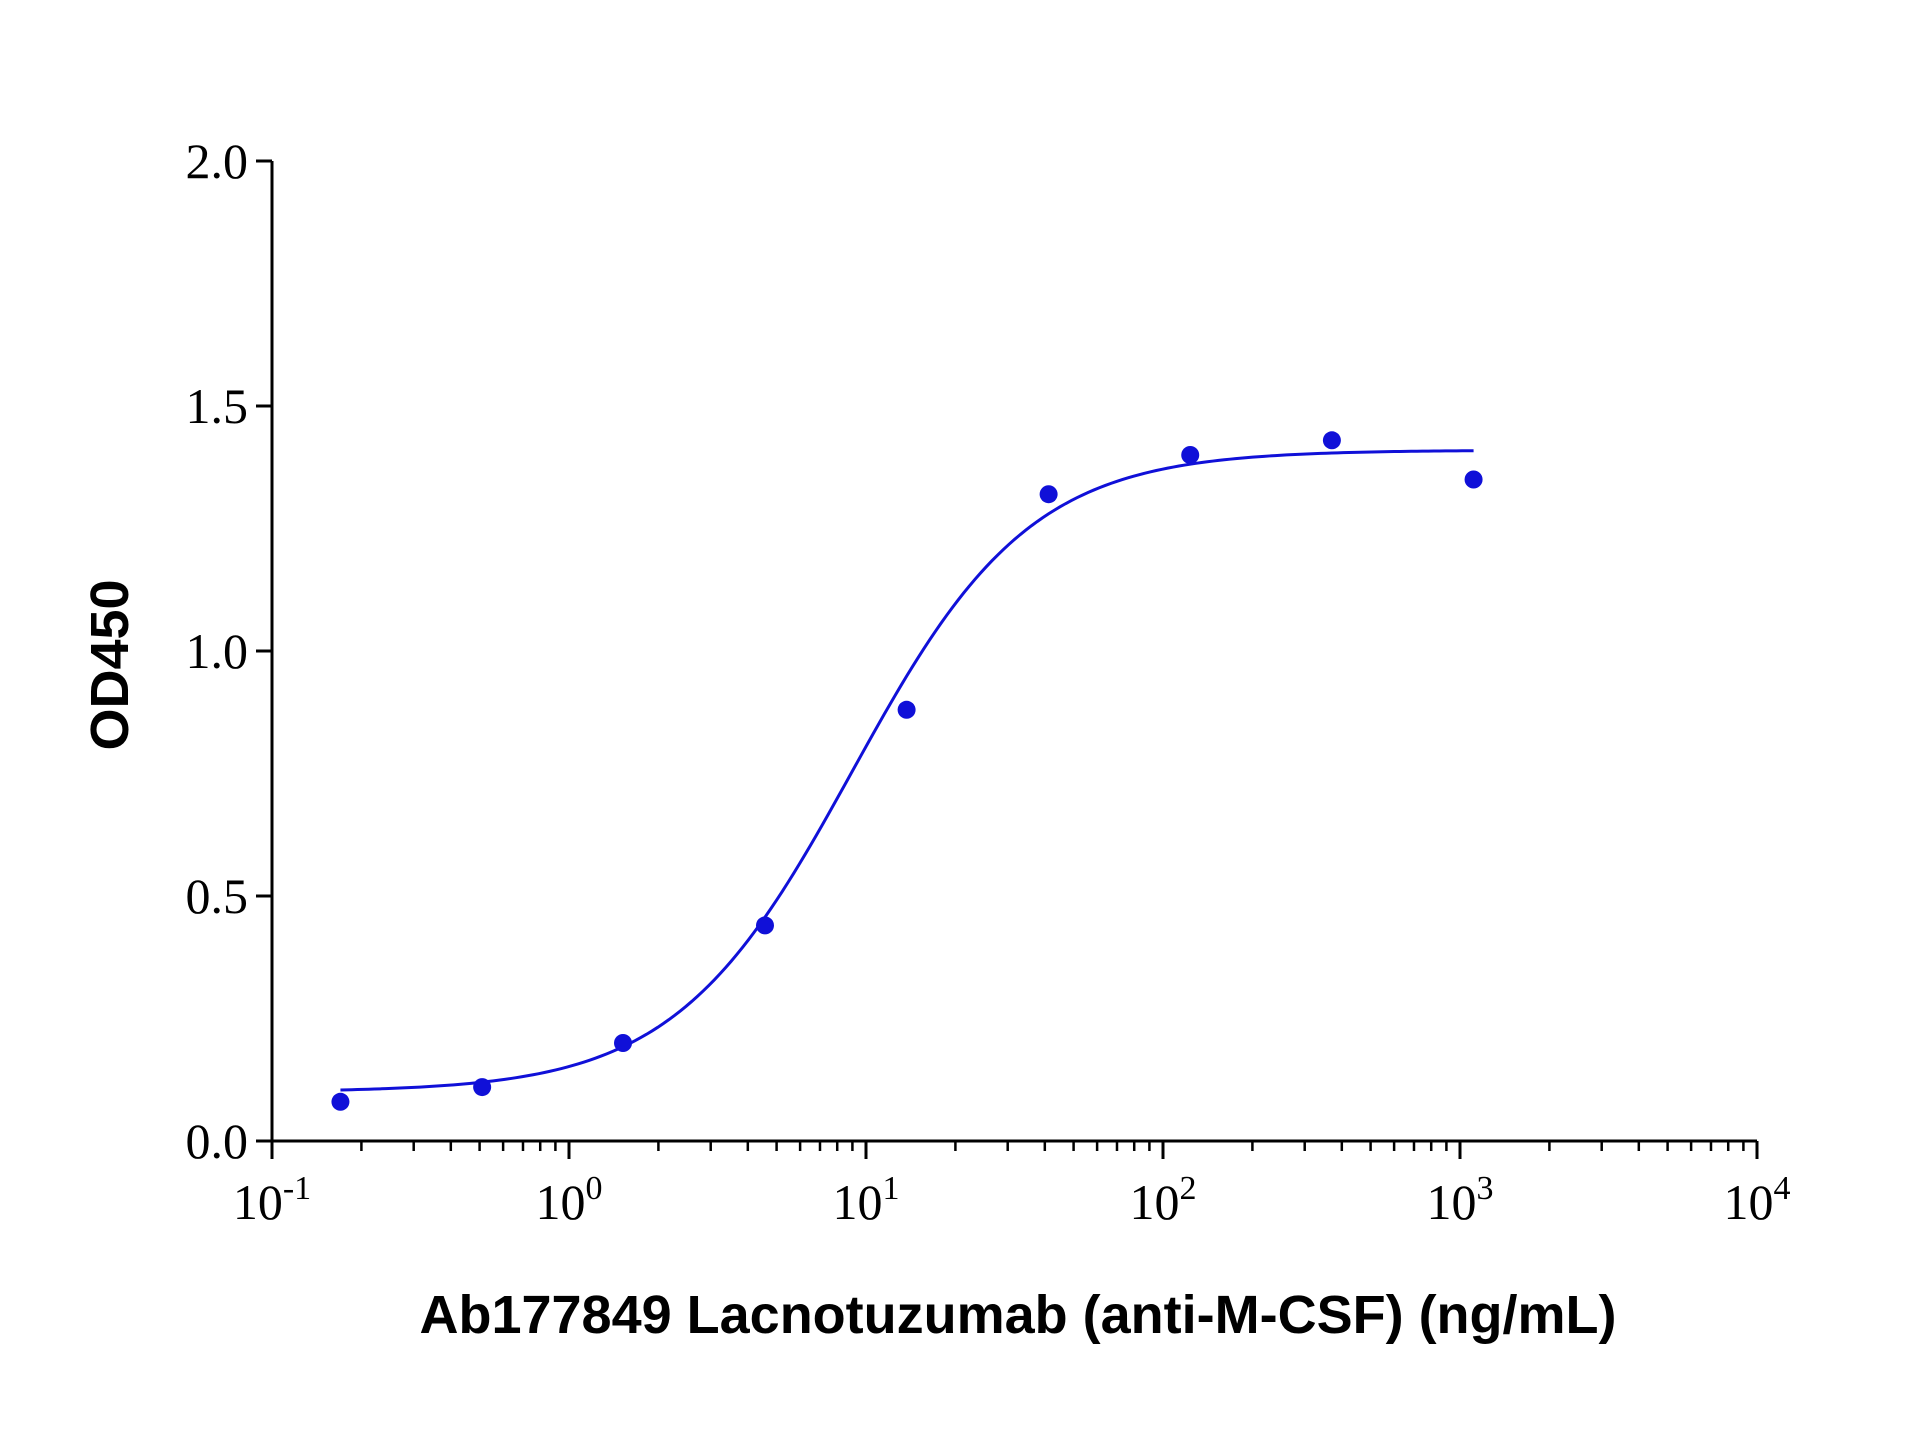 The width and height of the screenshot is (1920, 1440). I want to click on x-tick-label: 10³, so click(1460, 1200).